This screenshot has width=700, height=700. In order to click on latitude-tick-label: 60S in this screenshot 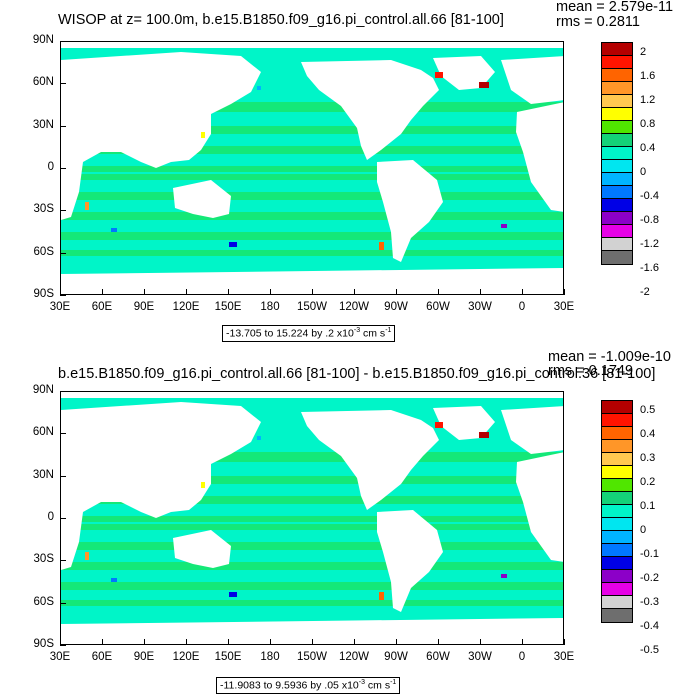, I will do `click(43, 251)`.